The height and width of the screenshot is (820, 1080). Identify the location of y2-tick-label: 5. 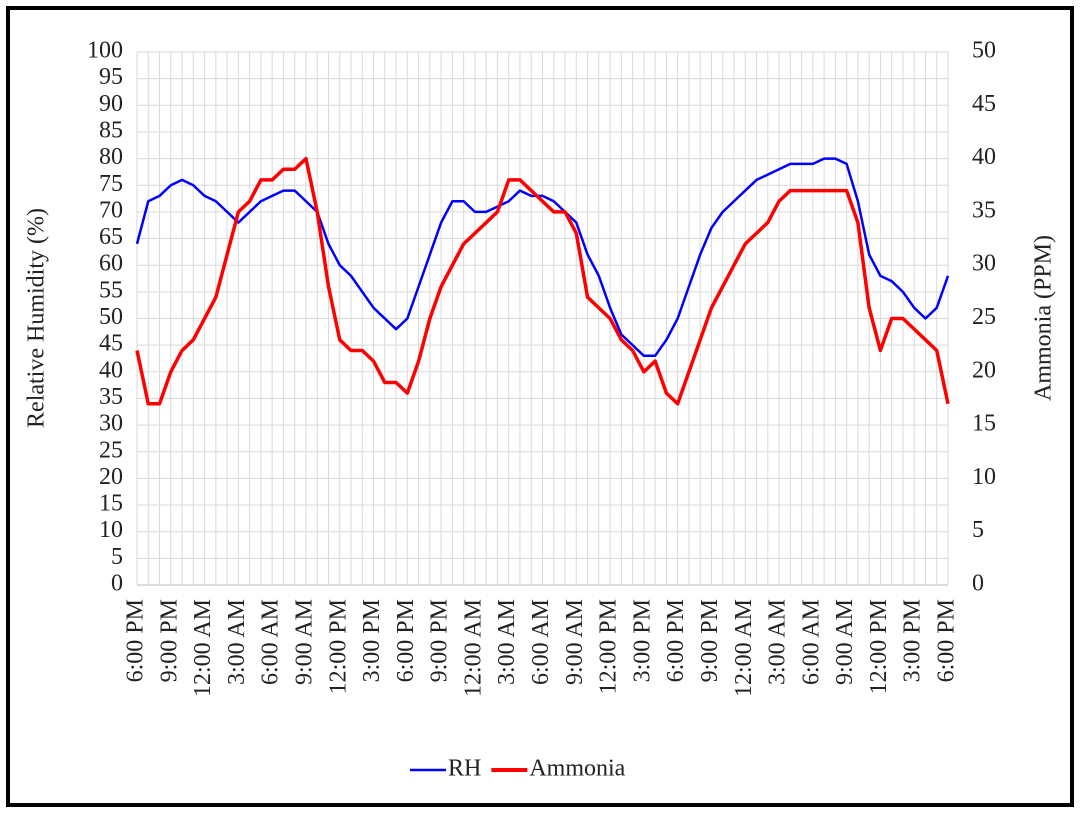
(978, 530).